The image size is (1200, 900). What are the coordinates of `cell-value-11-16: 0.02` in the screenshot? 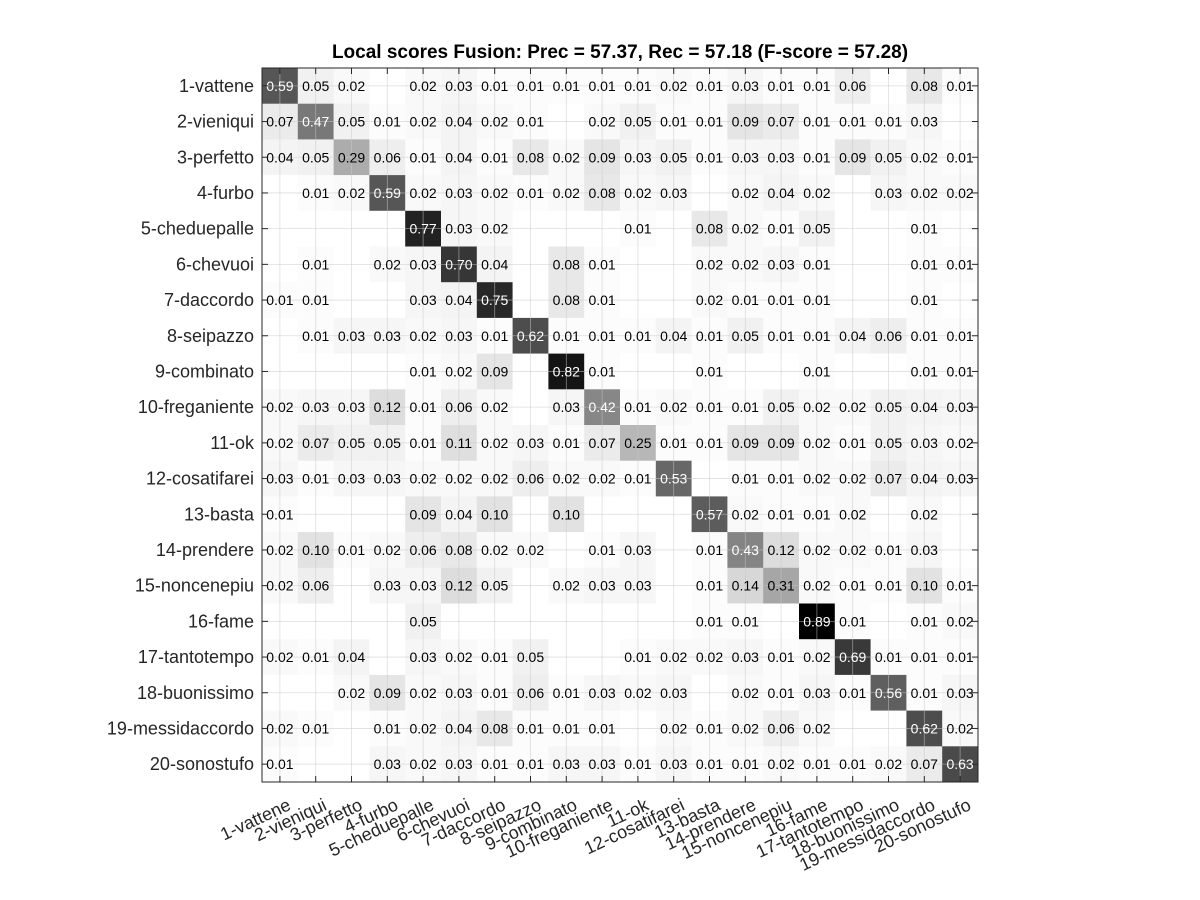 It's located at (816, 443).